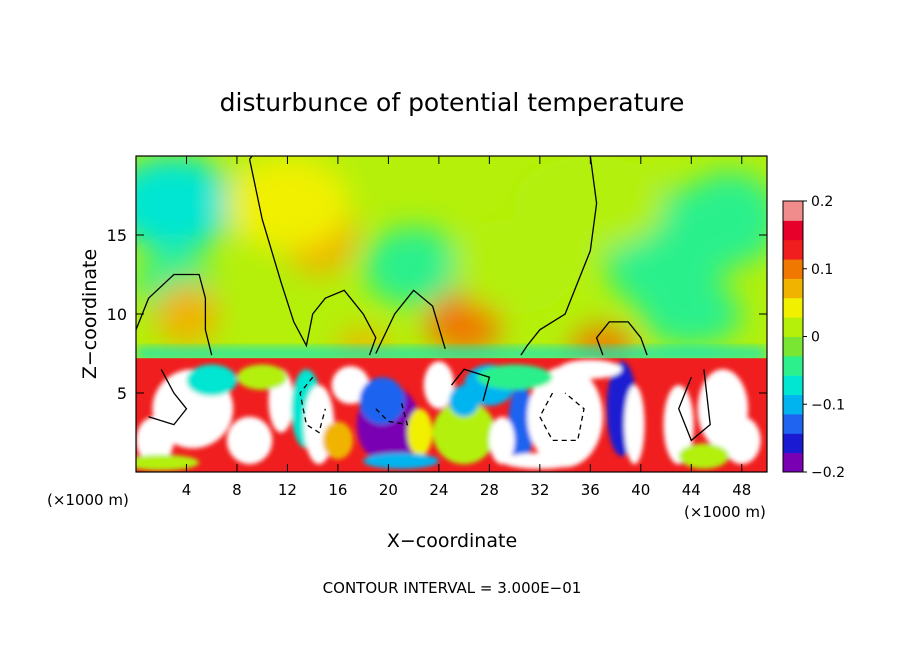 Image resolution: width=904 pixels, height=654 pixels. I want to click on contour-interval-note: CONTOUR INTERVAL = 3.000E−01, so click(452, 588).